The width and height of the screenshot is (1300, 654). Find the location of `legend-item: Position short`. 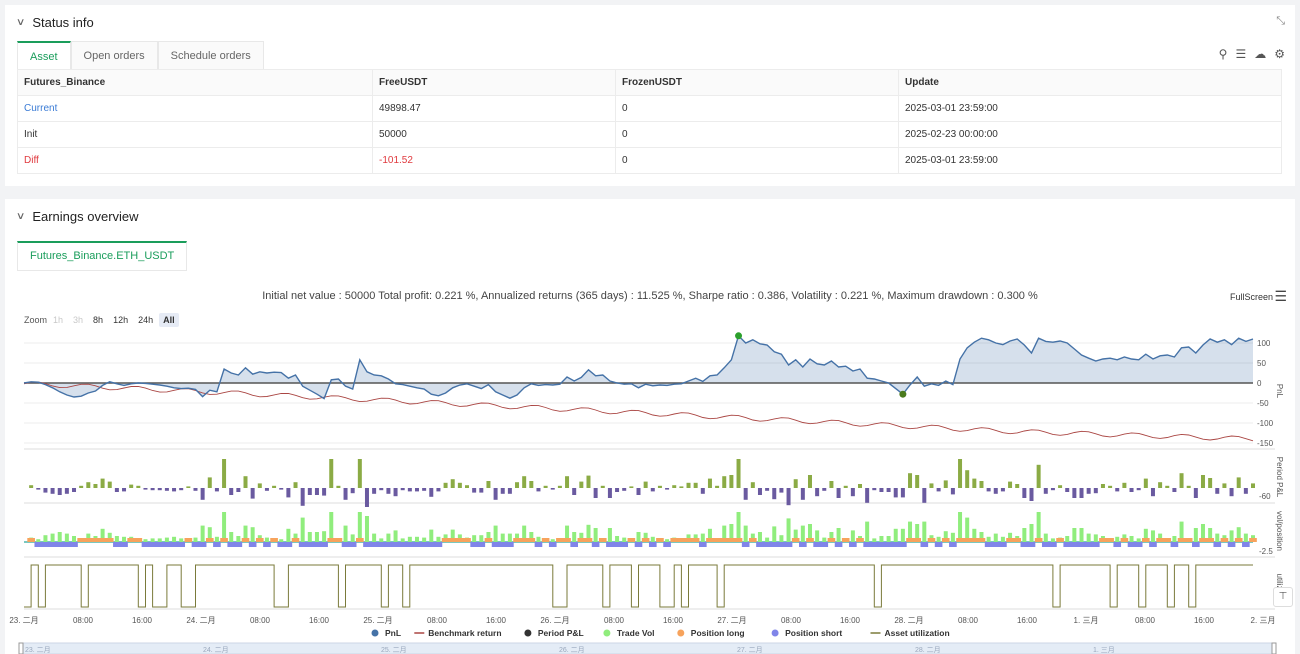

legend-item: Position short is located at coordinates (807, 633).